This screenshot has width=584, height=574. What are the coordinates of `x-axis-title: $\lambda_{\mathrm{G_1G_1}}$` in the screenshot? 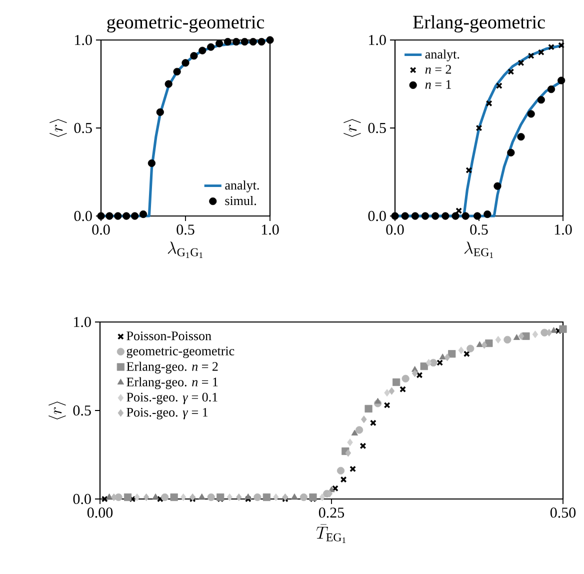 It's located at (185, 250).